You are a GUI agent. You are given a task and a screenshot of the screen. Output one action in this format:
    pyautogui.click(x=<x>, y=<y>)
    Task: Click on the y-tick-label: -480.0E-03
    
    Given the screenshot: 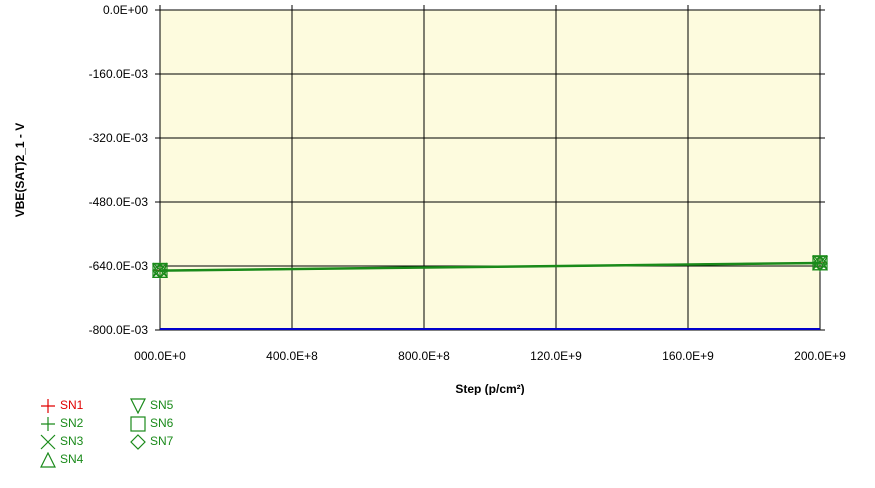 What is the action you would take?
    pyautogui.click(x=119, y=202)
    